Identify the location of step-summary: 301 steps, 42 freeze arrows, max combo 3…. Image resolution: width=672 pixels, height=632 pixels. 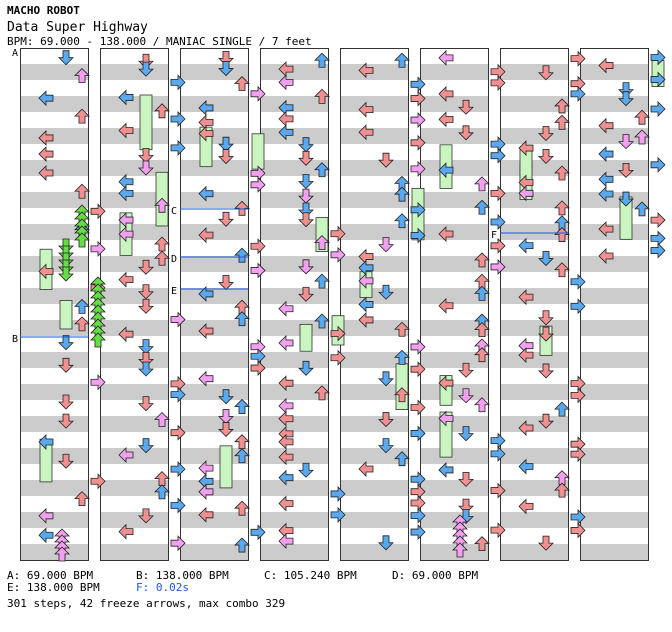
(146, 603).